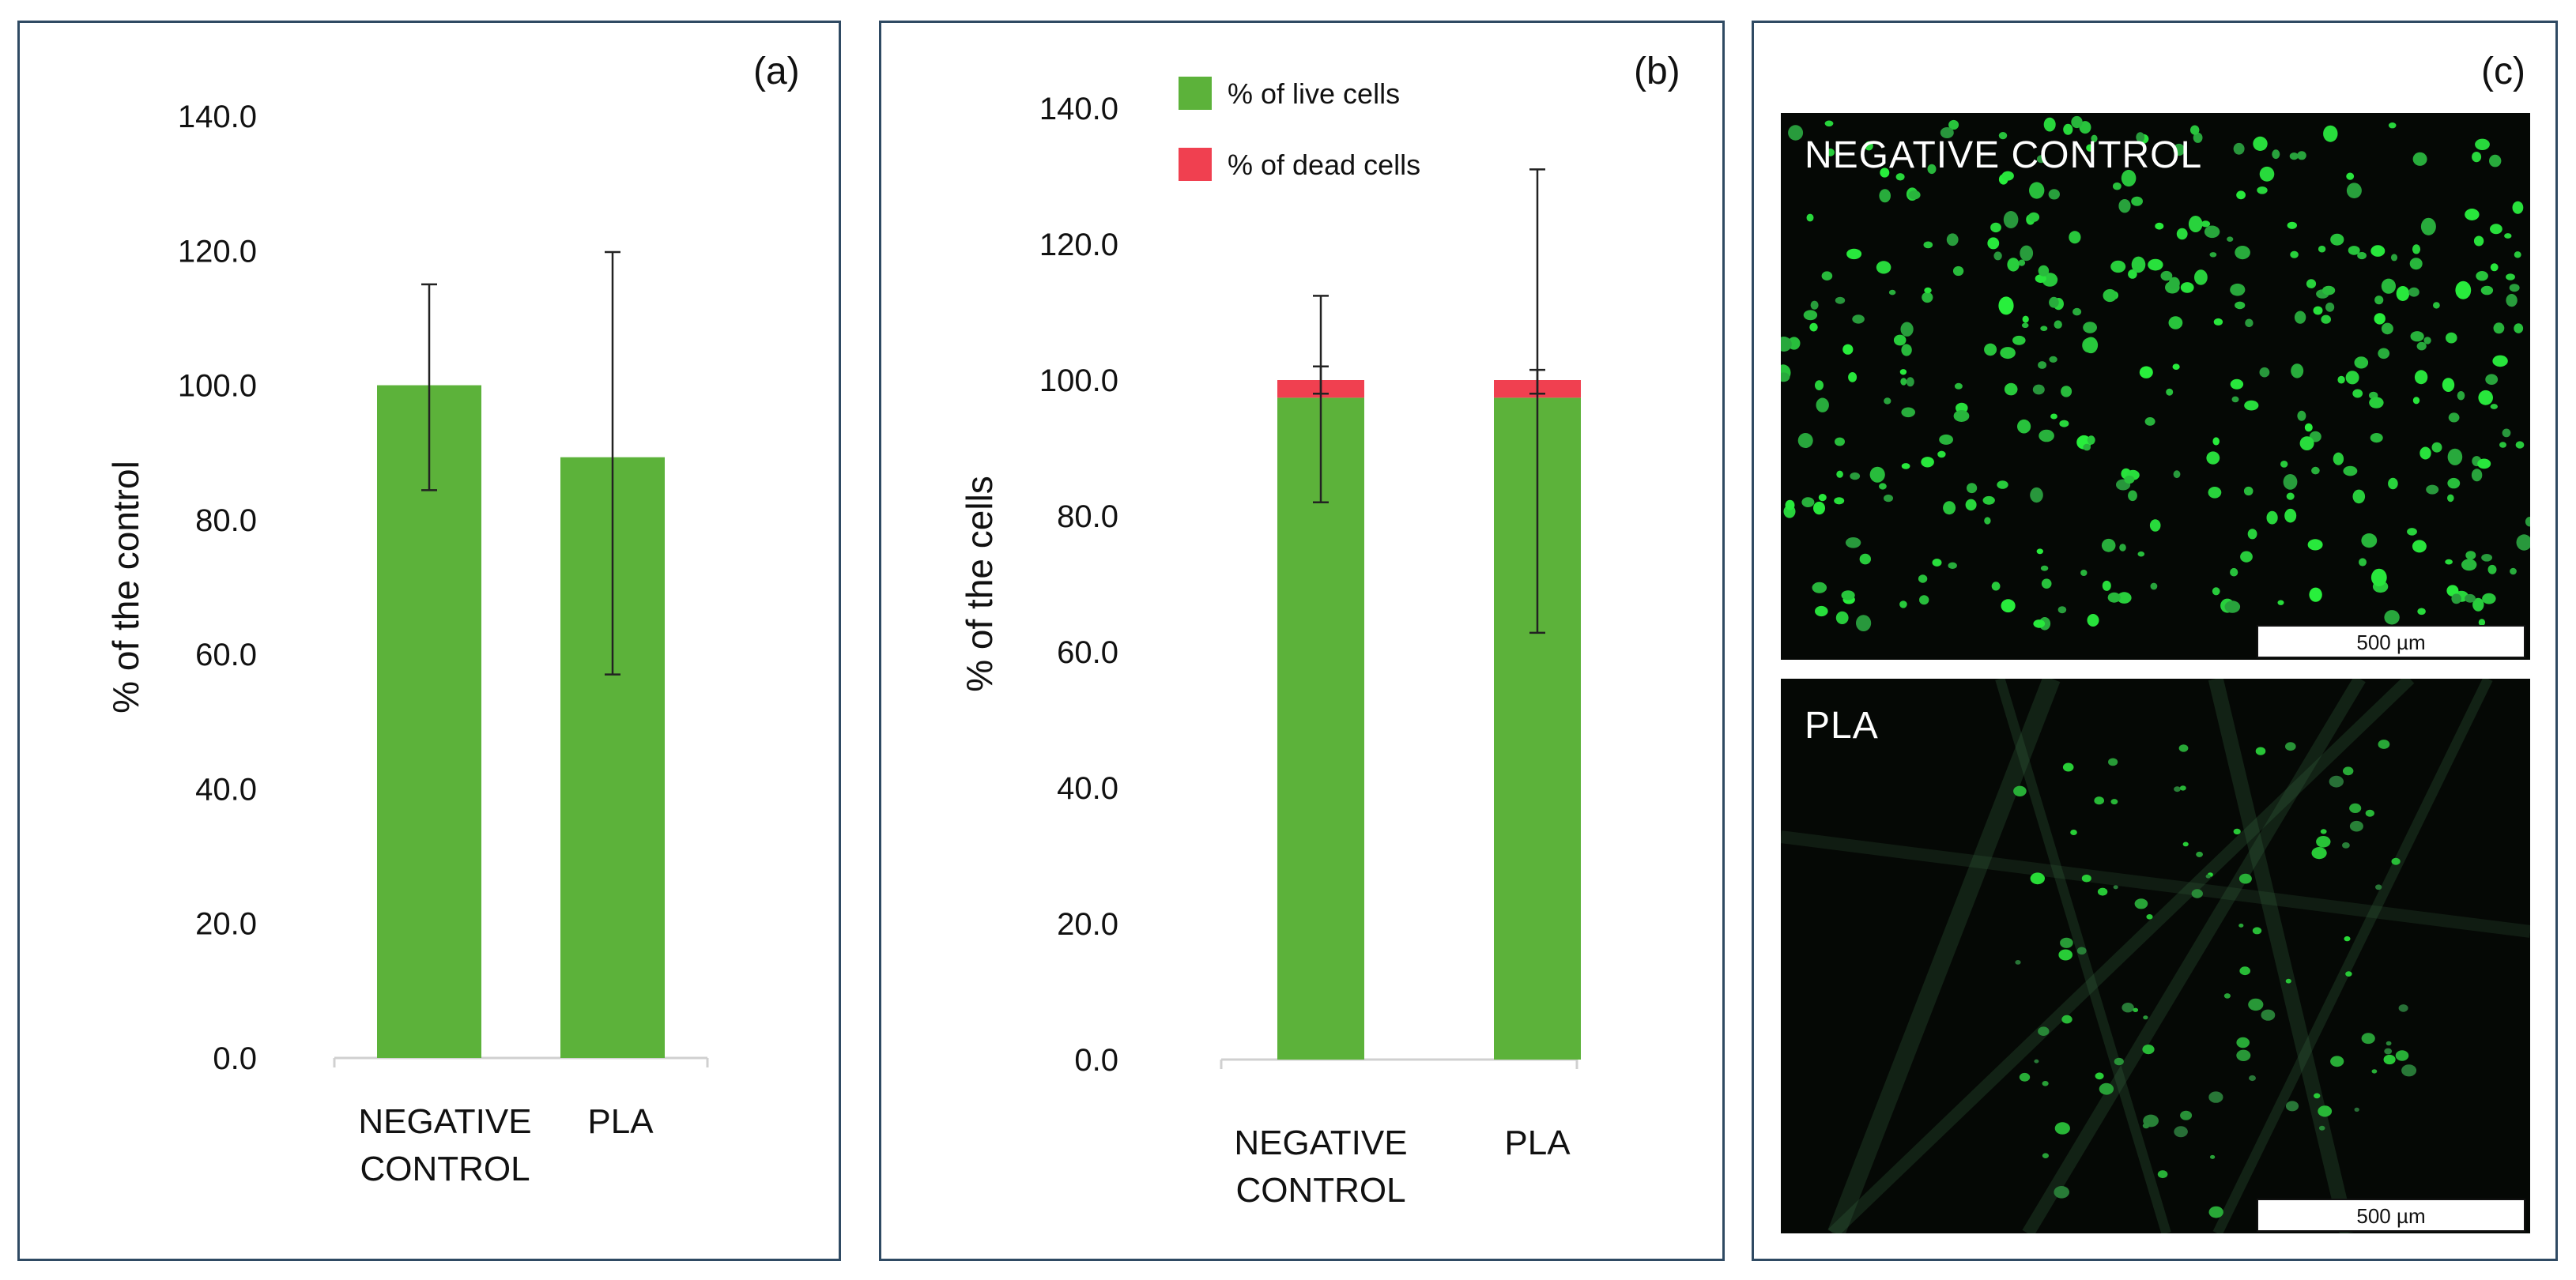 The height and width of the screenshot is (1280, 2576). Describe the element at coordinates (445, 1169) in the screenshot. I see `x-tick-label: CONTROL` at that location.